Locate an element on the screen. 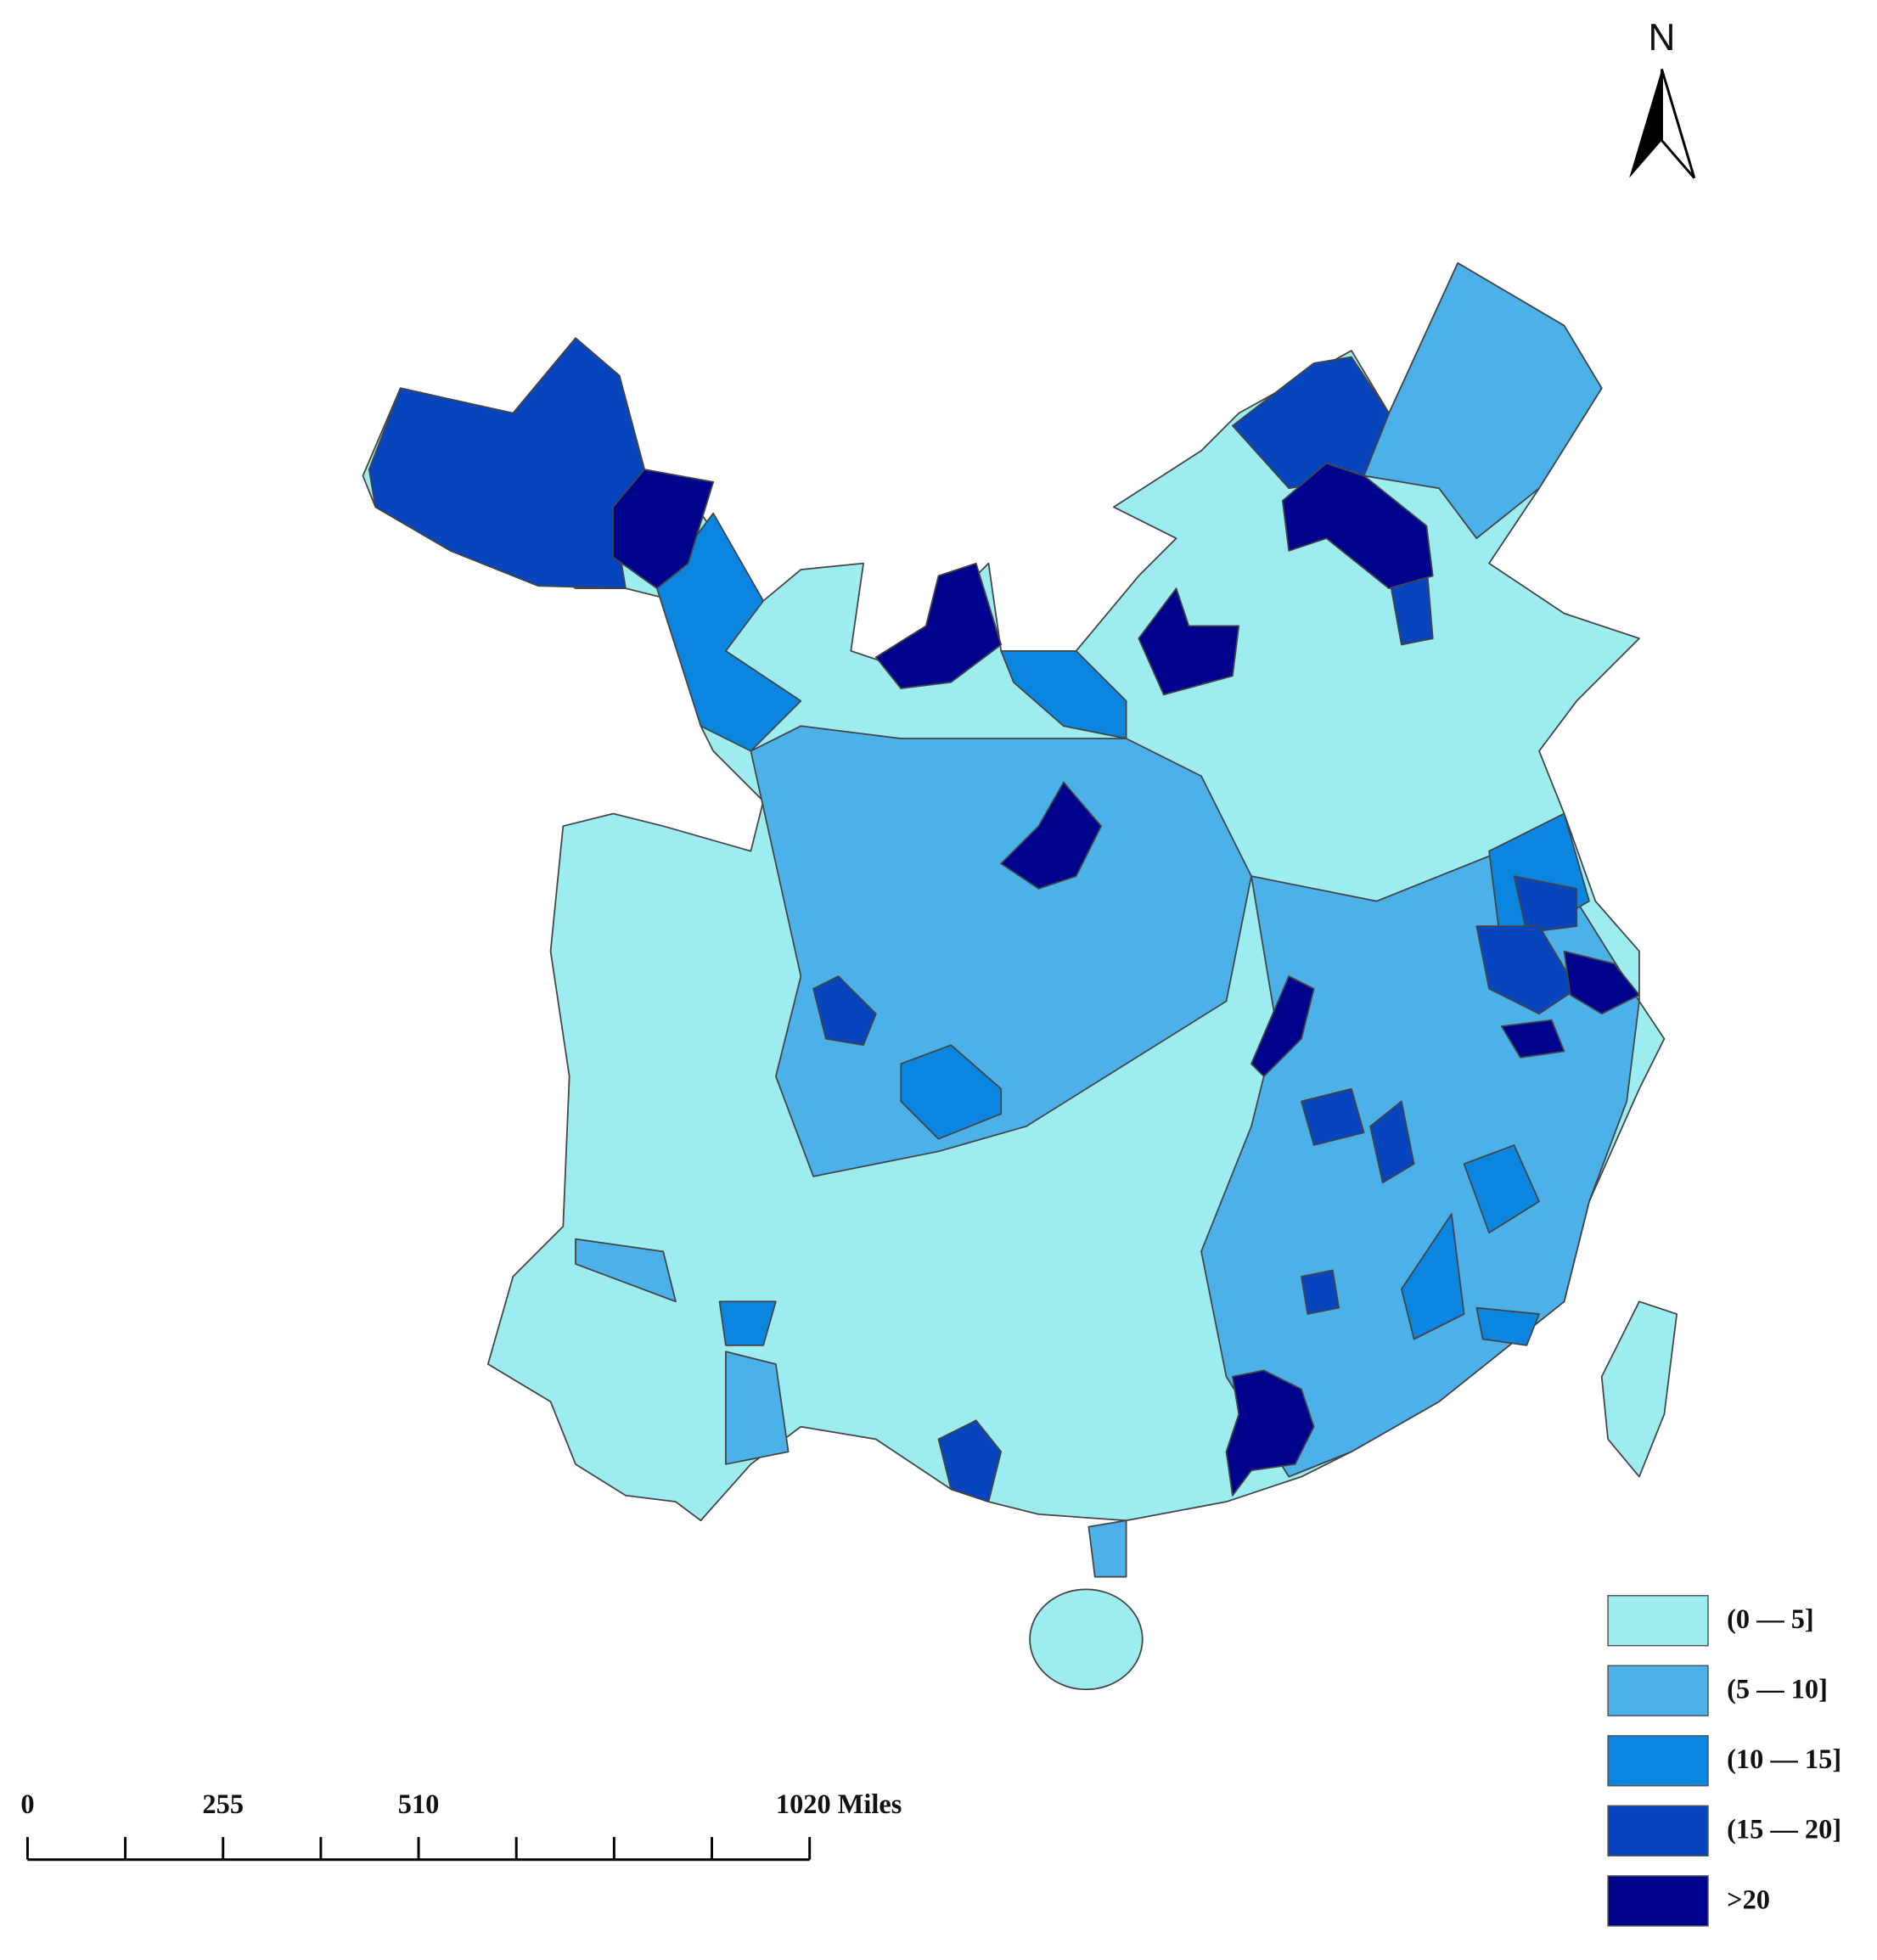 The height and width of the screenshot is (1960, 1877). scale-bar: 0 255 510 1020 Miles is located at coordinates (461, 1825).